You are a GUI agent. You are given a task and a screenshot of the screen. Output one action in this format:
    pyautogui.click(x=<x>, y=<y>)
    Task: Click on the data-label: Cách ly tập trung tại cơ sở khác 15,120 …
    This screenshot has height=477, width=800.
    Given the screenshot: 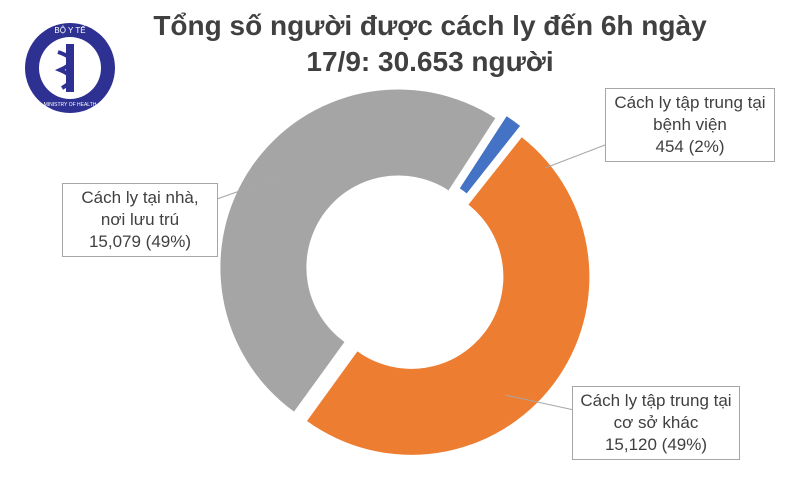 What is the action you would take?
    pyautogui.click(x=656, y=423)
    